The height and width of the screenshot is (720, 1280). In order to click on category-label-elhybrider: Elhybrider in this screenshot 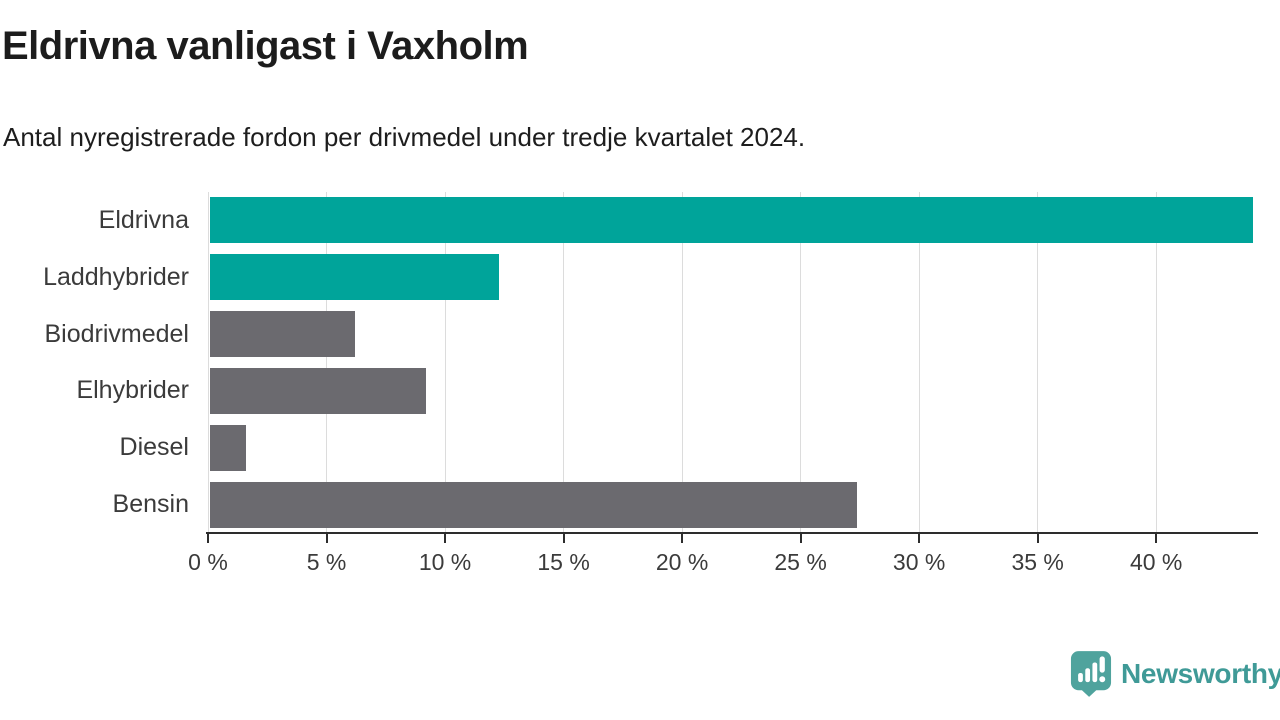, I will do `click(132, 390)`.